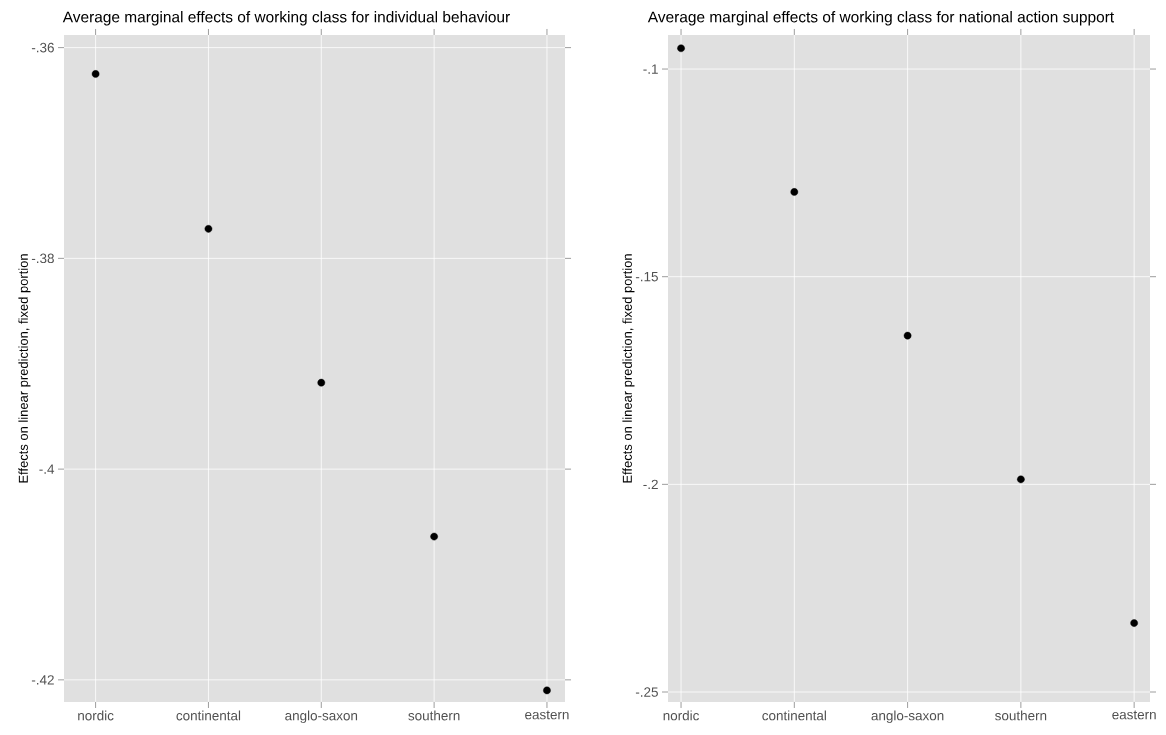 Image resolution: width=1166 pixels, height=735 pixels. What do you see at coordinates (650, 484) in the screenshot?
I see `y-tick-label: -.2` at bounding box center [650, 484].